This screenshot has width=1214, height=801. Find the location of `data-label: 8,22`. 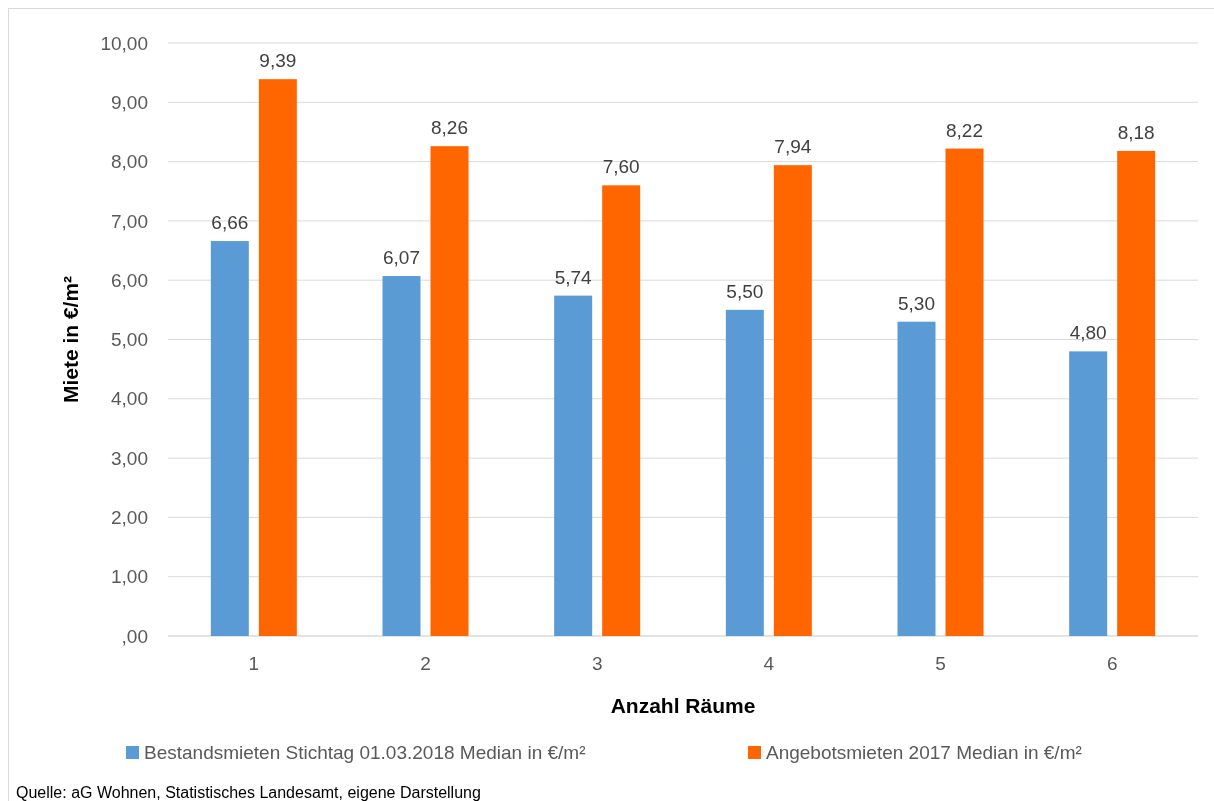

data-label: 8,22 is located at coordinates (964, 130).